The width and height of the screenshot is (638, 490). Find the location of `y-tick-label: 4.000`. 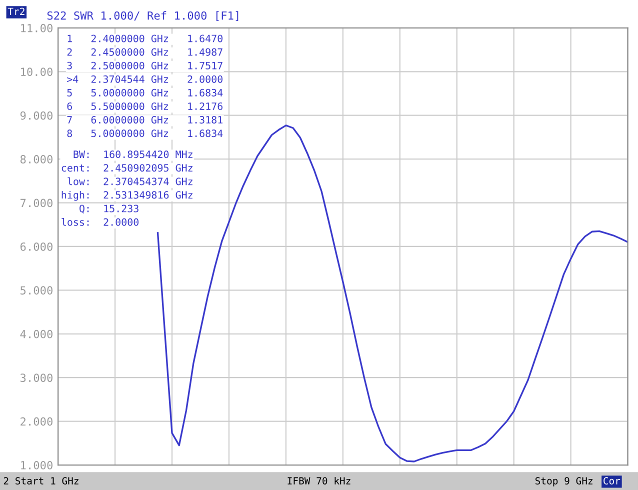

y-tick-label: 4.000 is located at coordinates (36, 334).